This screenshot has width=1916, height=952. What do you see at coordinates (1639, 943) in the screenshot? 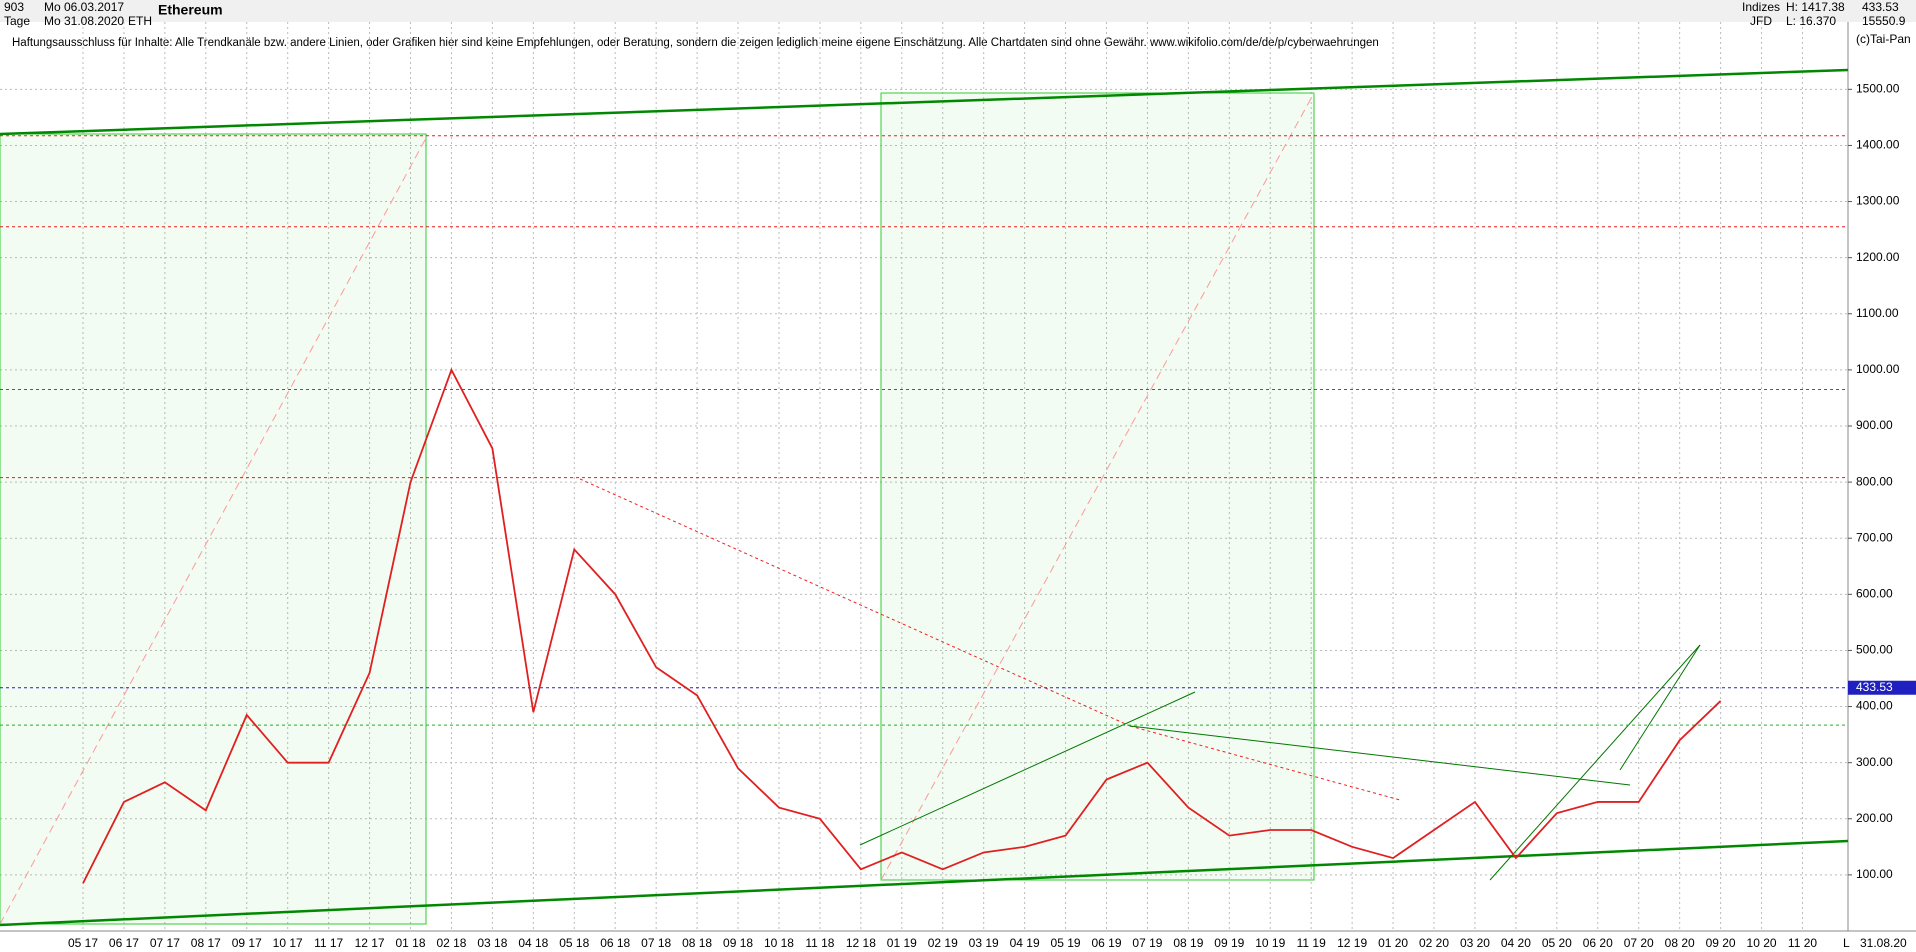
I see `x-tick-label: 07 20` at bounding box center [1639, 943].